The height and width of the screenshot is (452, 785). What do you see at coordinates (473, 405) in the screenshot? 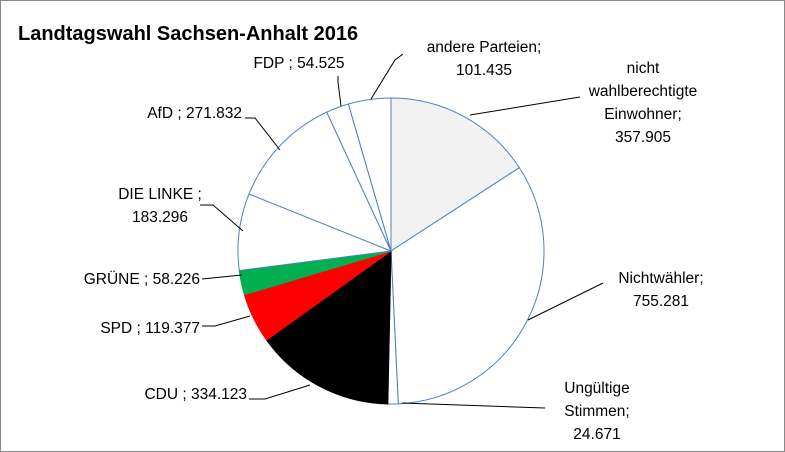
I see `leader-line-ungueltige-stimmen` at bounding box center [473, 405].